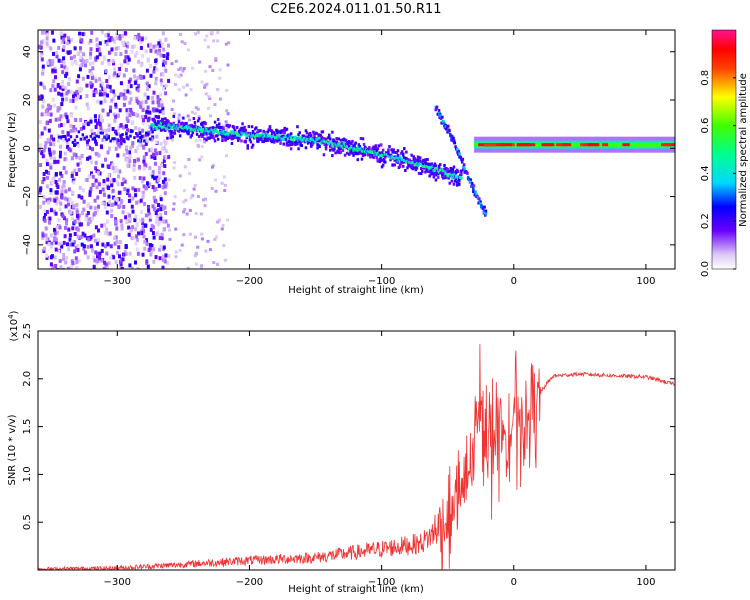 This screenshot has height=600, width=750. What do you see at coordinates (724, 149) in the screenshot?
I see `colorbar-gradient` at bounding box center [724, 149].